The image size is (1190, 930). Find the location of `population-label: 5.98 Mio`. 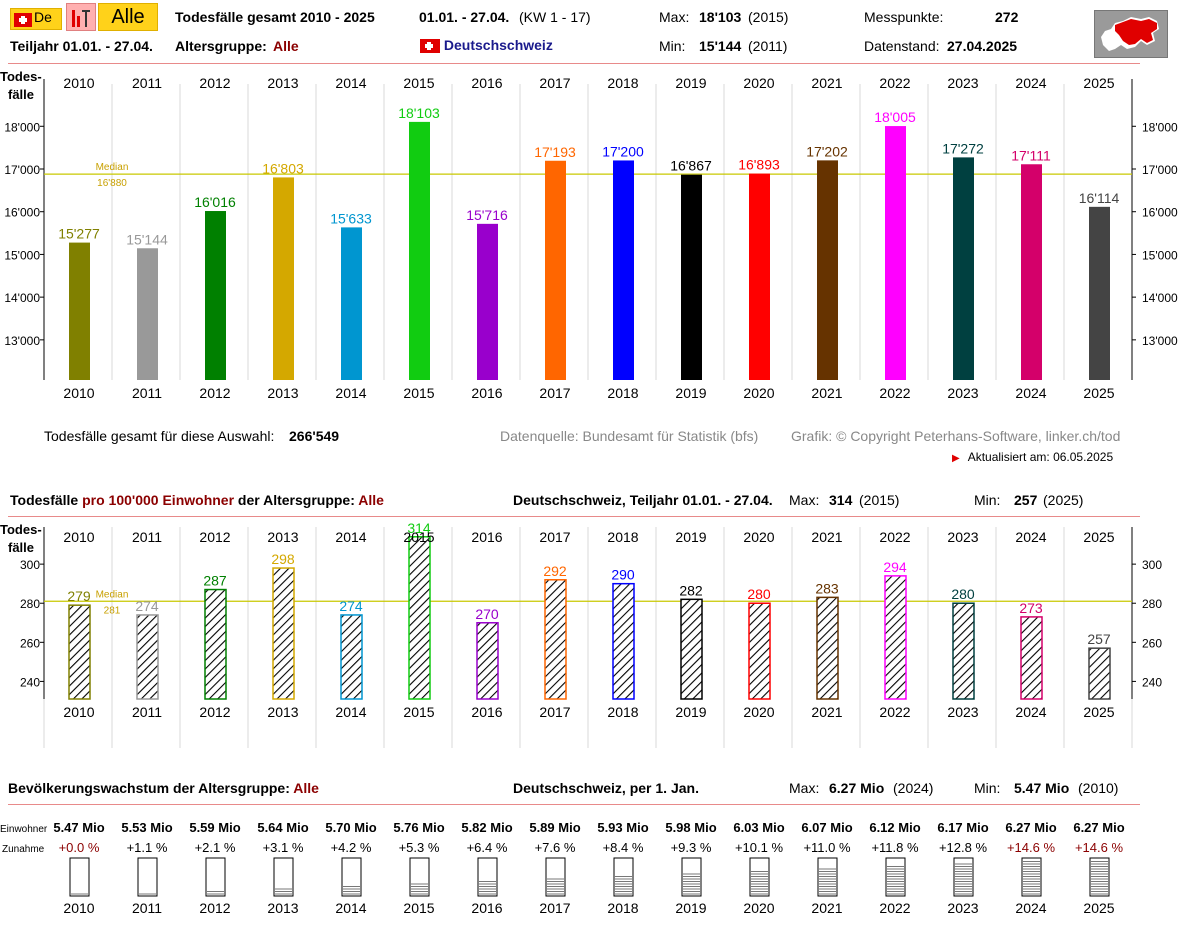

population-label: 5.98 Mio is located at coordinates (690, 827).